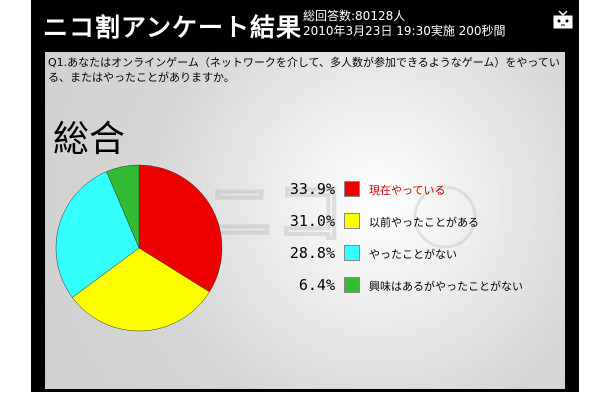  I want to click on data-label: 33.9%, so click(312, 189).